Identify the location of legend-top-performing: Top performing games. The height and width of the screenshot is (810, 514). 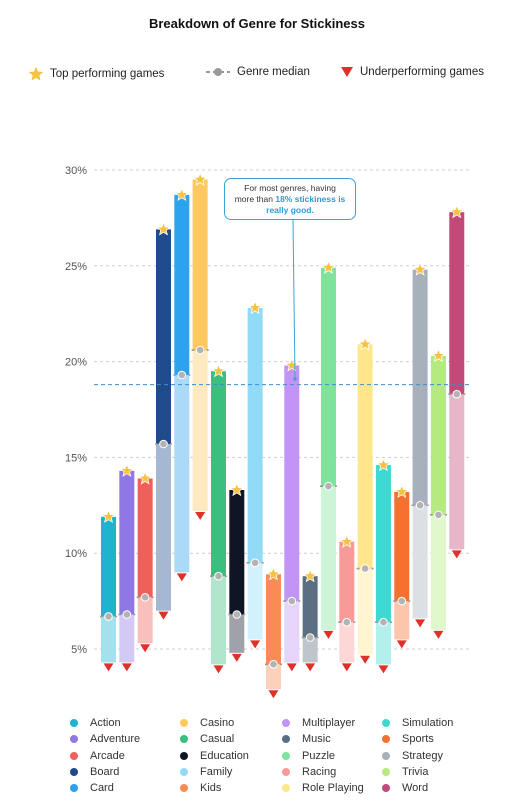
(96, 74).